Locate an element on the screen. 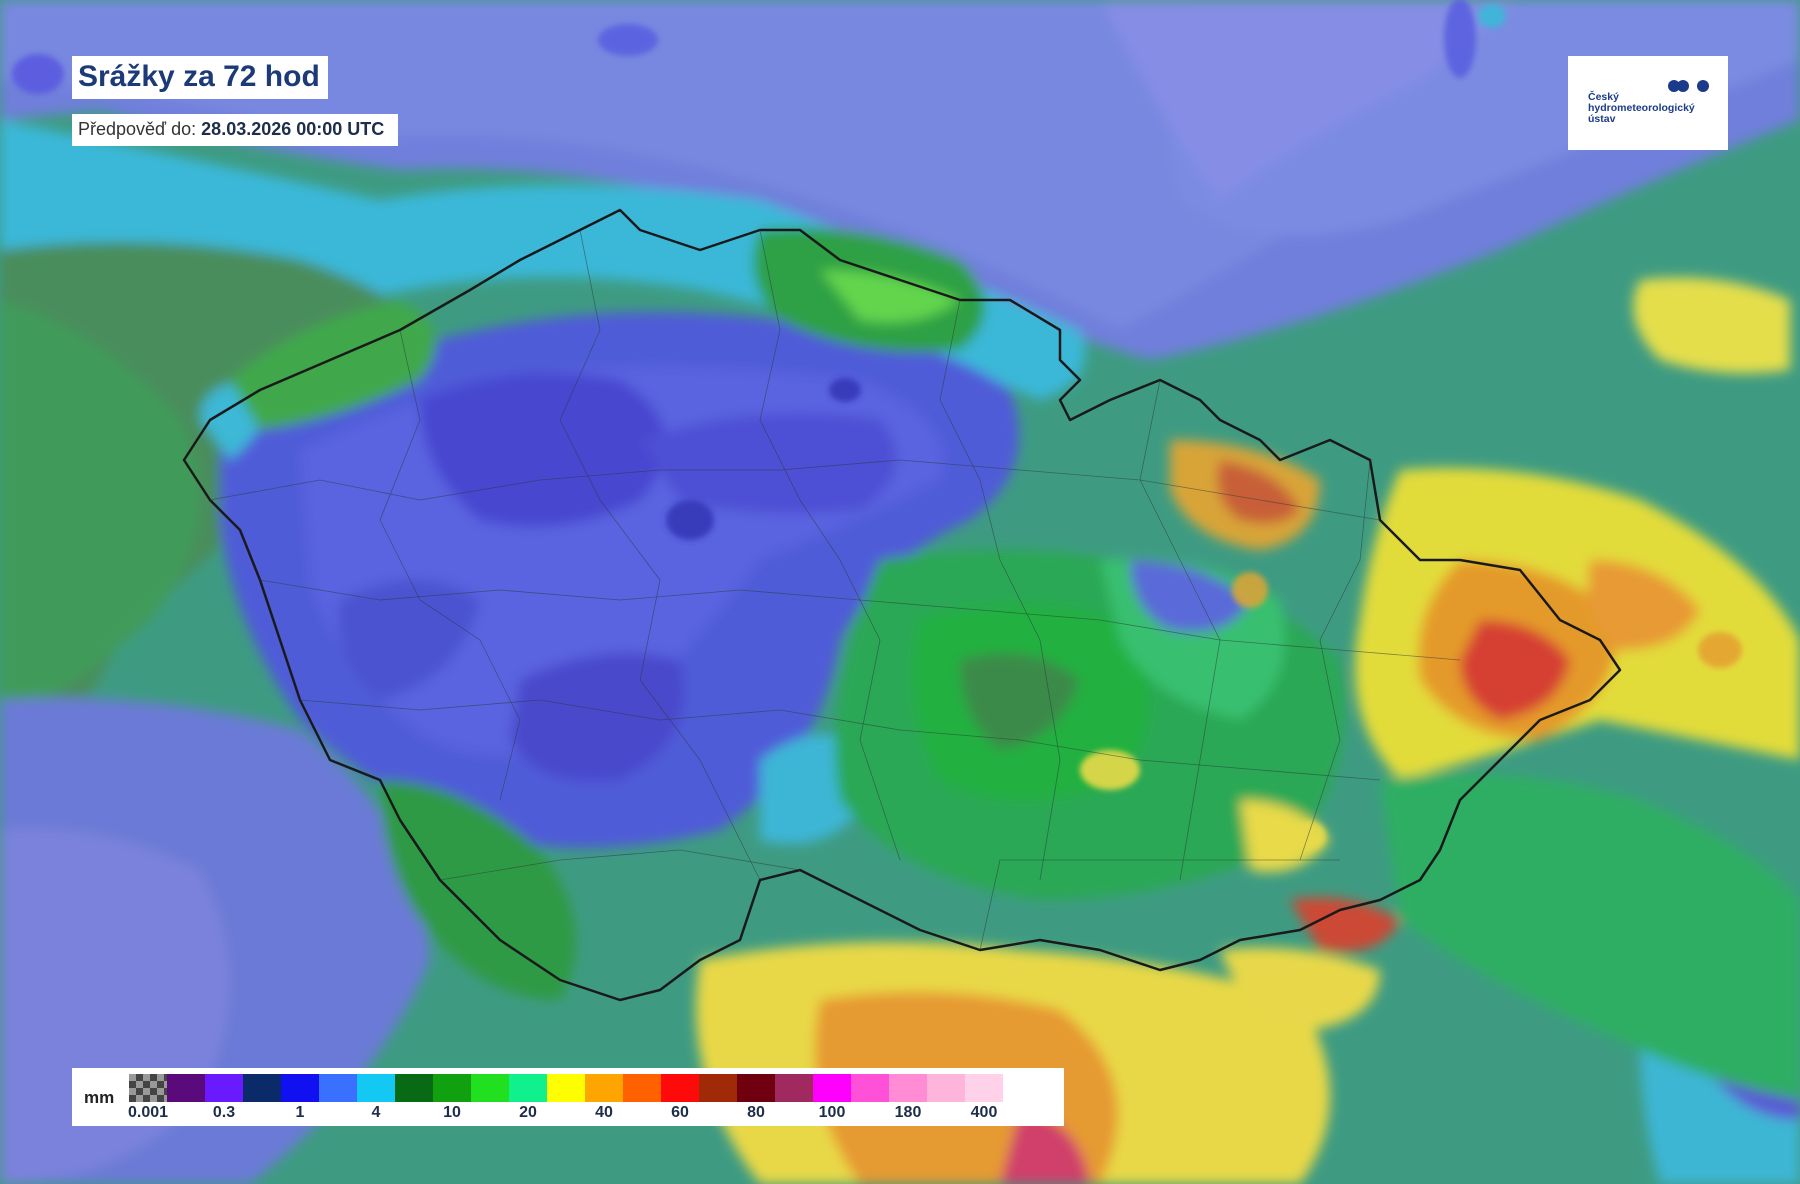  map-title: Srážky za 72 hod is located at coordinates (200, 77).